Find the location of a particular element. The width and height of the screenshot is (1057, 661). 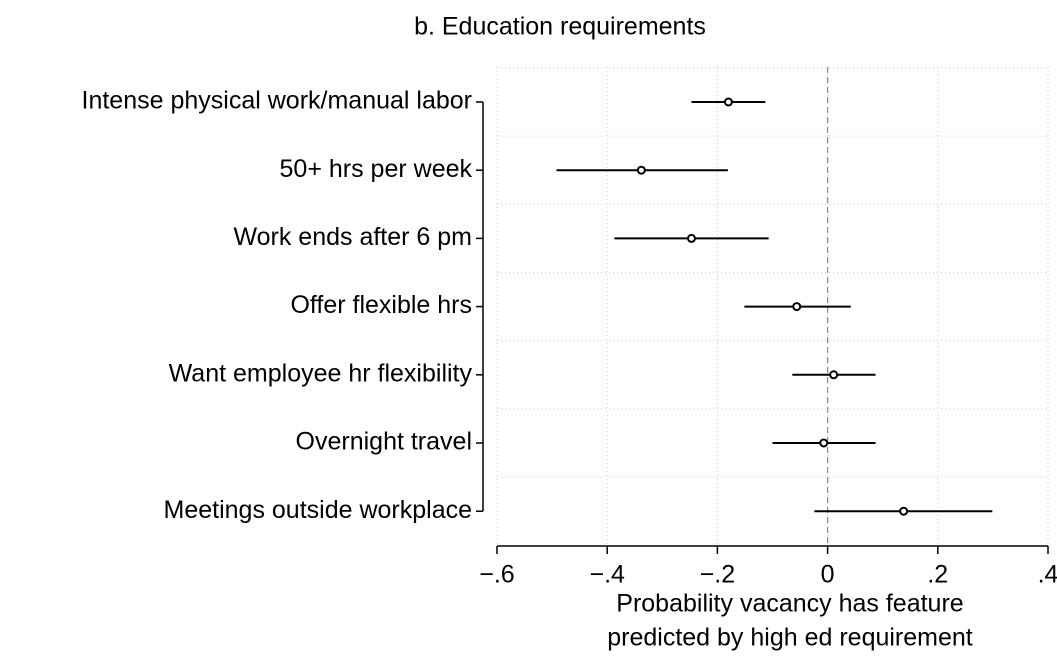

y-tick-label: 50+ hrs per week is located at coordinates (376, 169).